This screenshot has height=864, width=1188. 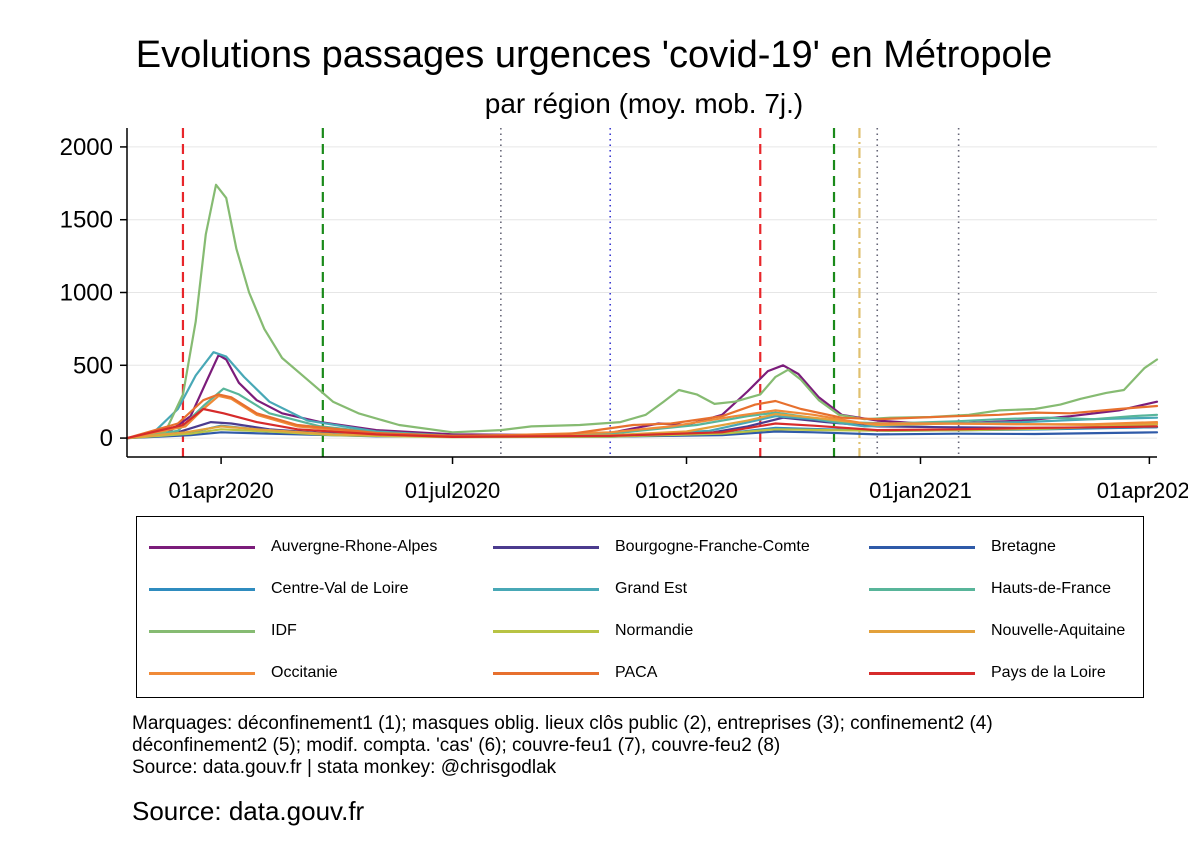 I want to click on legend-label: Centre-Val de Loire, so click(x=340, y=588).